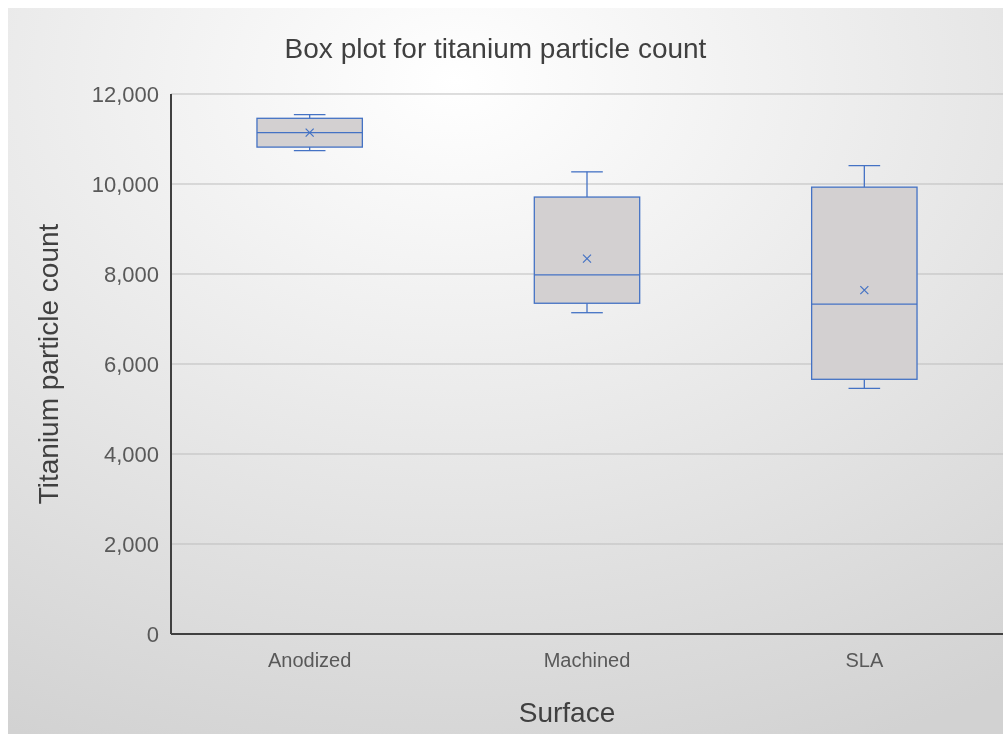  What do you see at coordinates (125, 184) in the screenshot?
I see `y-tick-label: 10,000` at bounding box center [125, 184].